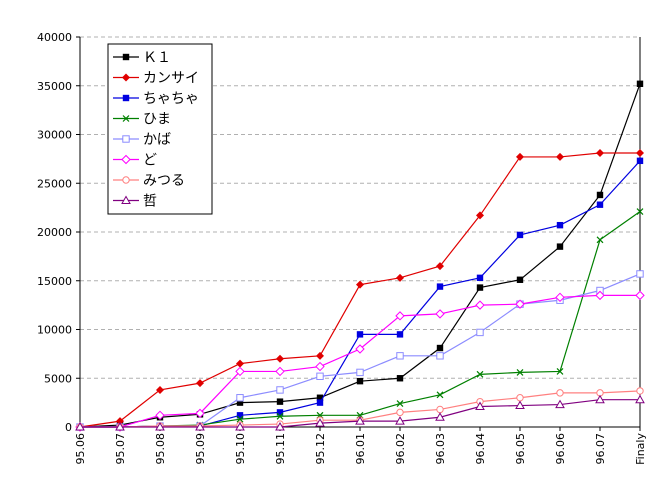 This screenshot has height=500, width=670. What do you see at coordinates (135, 202) in the screenshot?
I see `legend-entry: 哲` at bounding box center [135, 202].